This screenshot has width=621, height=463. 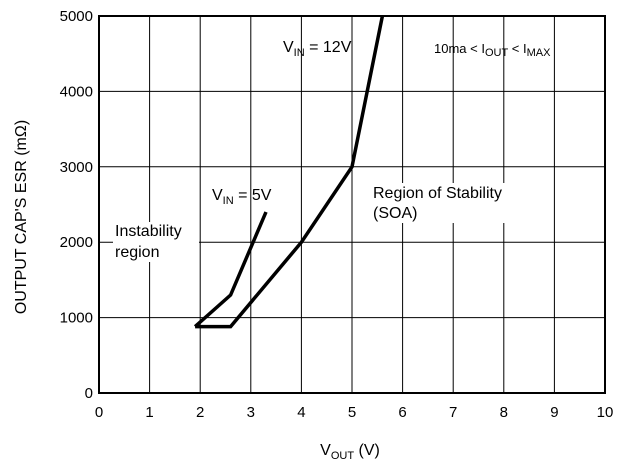 What do you see at coordinates (200, 412) in the screenshot?
I see `x-tick-label: 2` at bounding box center [200, 412].